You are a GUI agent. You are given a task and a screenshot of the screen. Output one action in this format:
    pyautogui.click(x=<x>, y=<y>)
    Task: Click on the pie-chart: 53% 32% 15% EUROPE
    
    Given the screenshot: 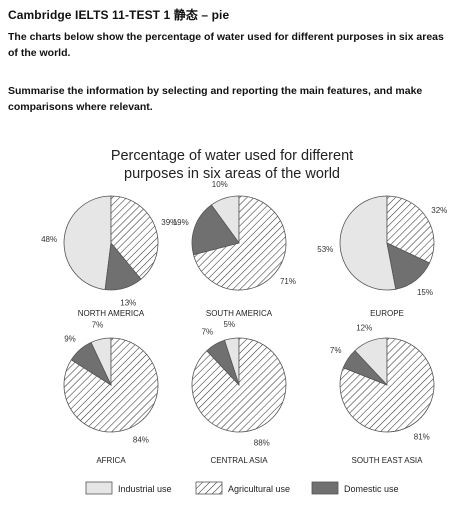 What is the action you would take?
    pyautogui.click(x=382, y=256)
    